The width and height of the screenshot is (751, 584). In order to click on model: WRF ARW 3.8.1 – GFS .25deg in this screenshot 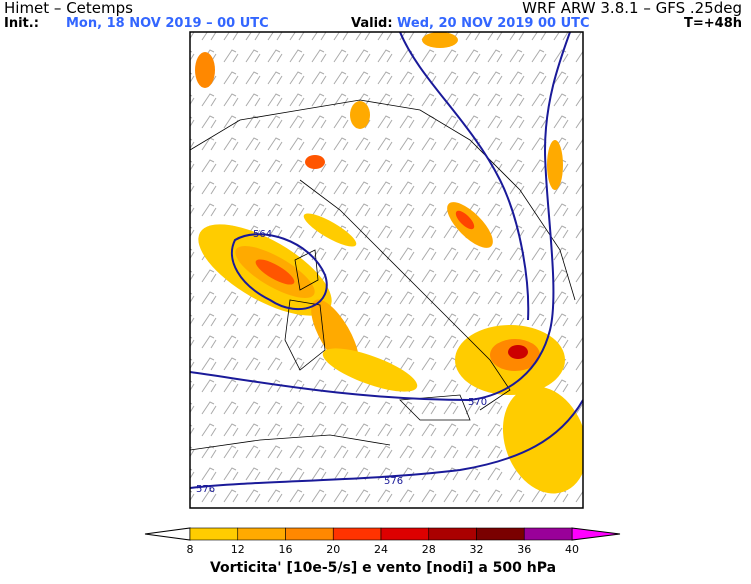, I will do `click(632, 8)`.